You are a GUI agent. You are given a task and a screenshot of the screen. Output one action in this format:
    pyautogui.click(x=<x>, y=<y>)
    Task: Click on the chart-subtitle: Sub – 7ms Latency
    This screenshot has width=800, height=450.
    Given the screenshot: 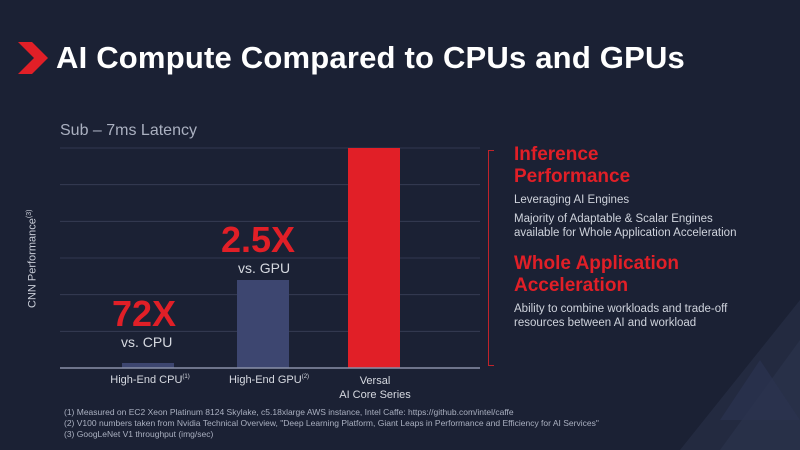 What is the action you would take?
    pyautogui.click(x=128, y=130)
    